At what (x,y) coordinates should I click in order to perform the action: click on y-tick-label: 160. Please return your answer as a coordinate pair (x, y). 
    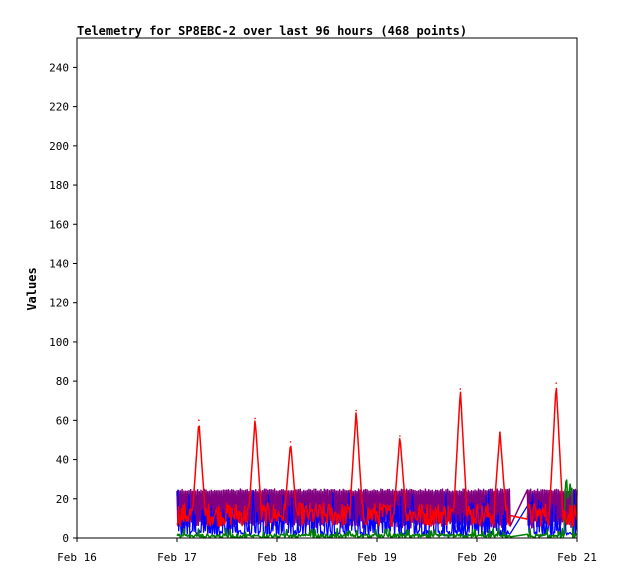
    Looking at the image, I should click on (59, 224).